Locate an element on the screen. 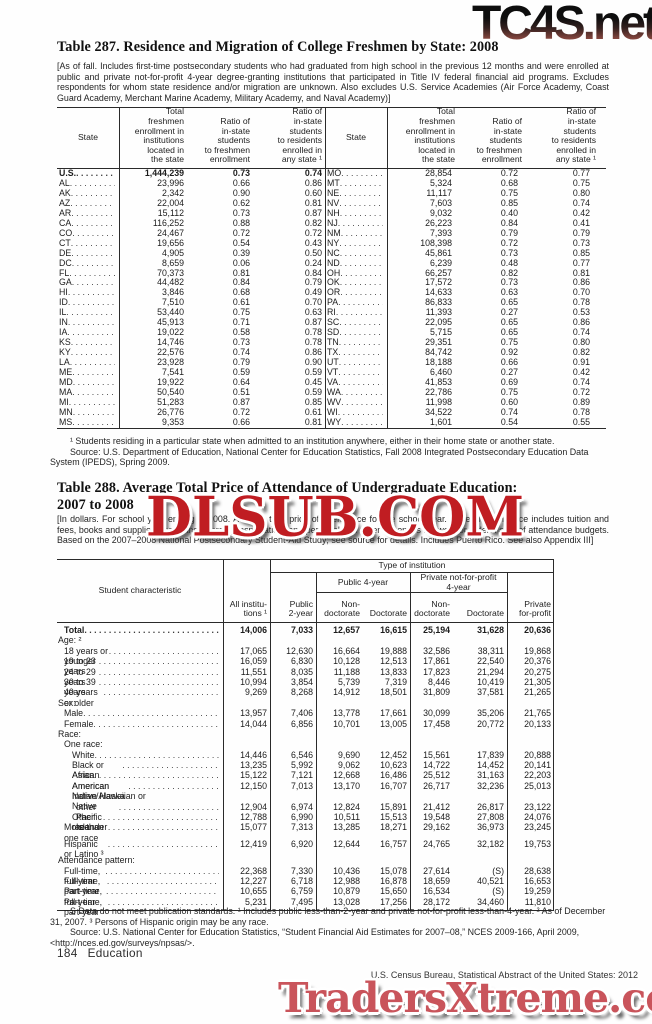  row-label-cell: American Indian/Alaska Native is located at coordinates (140, 796).